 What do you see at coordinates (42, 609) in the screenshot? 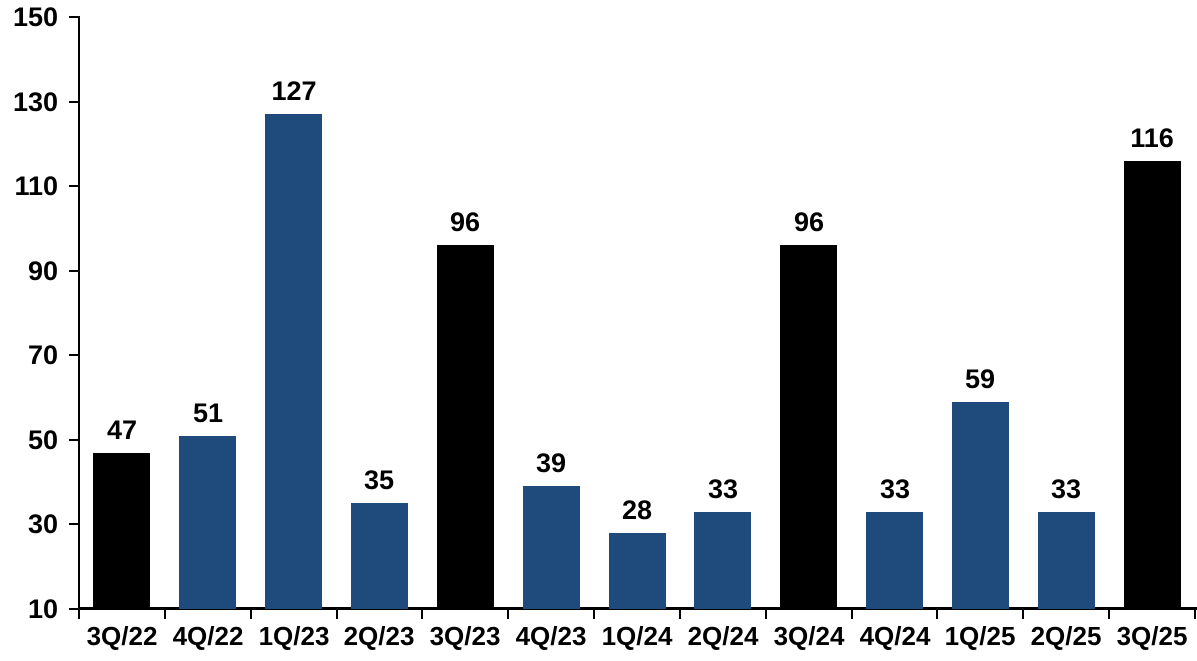
I see `y-axis-tick-label: 10` at bounding box center [42, 609].